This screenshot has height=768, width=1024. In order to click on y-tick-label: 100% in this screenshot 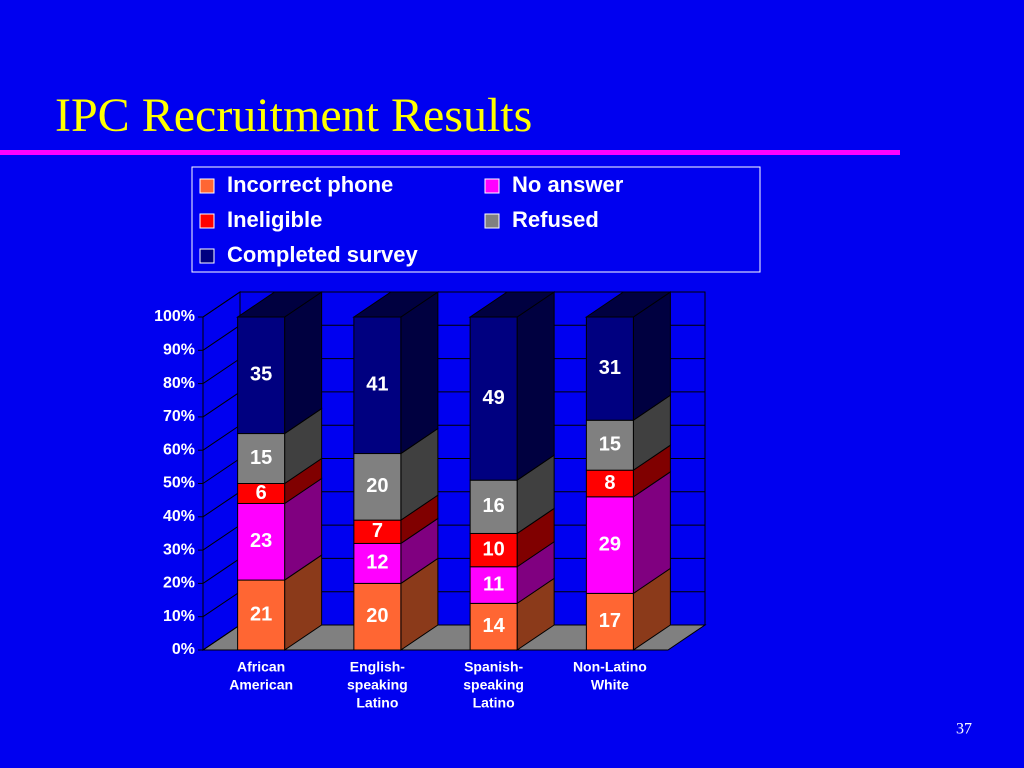, I will do `click(174, 316)`.